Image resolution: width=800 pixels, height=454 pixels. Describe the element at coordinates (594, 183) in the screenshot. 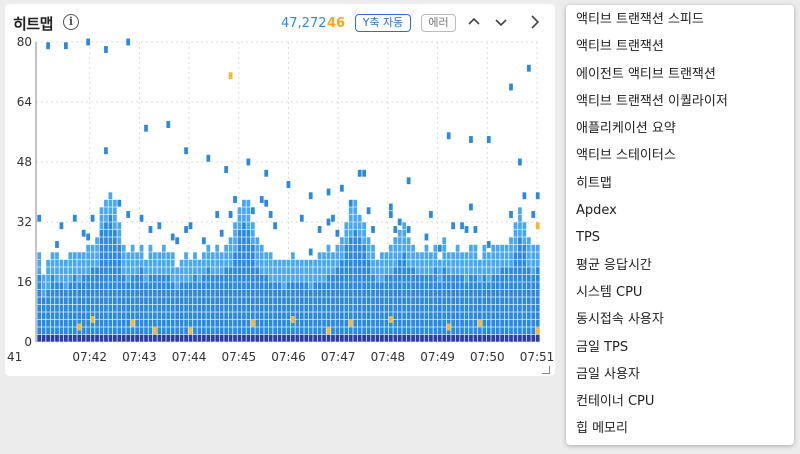

I see `menu-item: 히트맵` at that location.